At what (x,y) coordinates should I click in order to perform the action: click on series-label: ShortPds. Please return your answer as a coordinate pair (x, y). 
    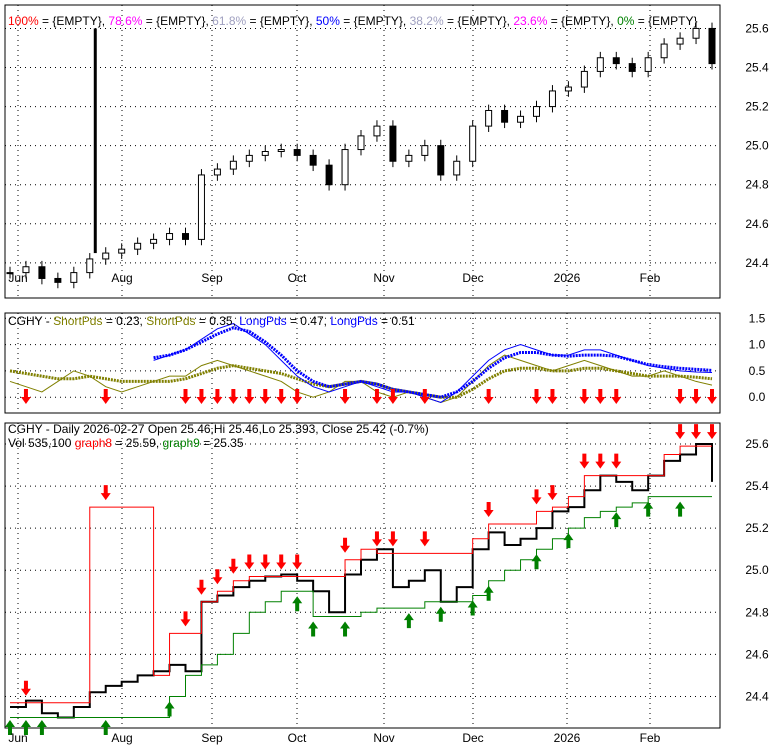
    Looking at the image, I should click on (77, 321).